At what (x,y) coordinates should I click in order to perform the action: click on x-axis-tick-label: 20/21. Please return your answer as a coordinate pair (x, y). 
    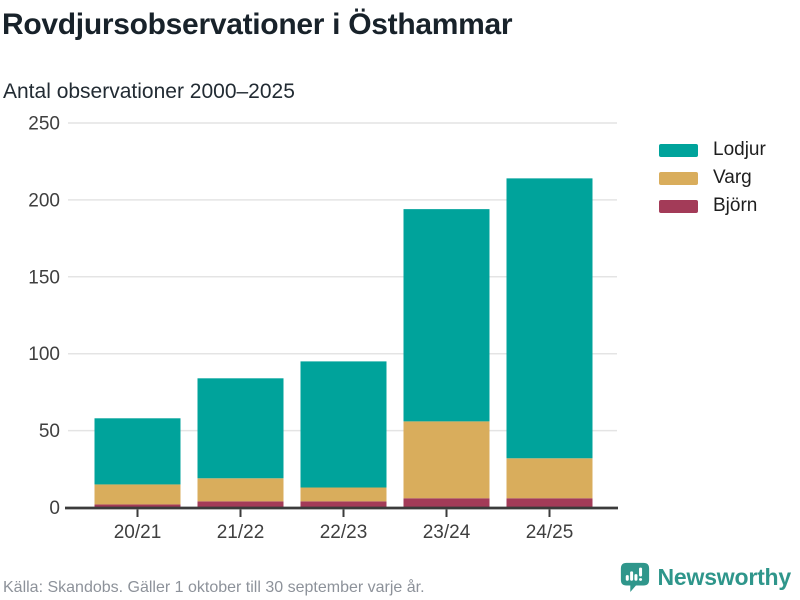
    Looking at the image, I should click on (138, 532).